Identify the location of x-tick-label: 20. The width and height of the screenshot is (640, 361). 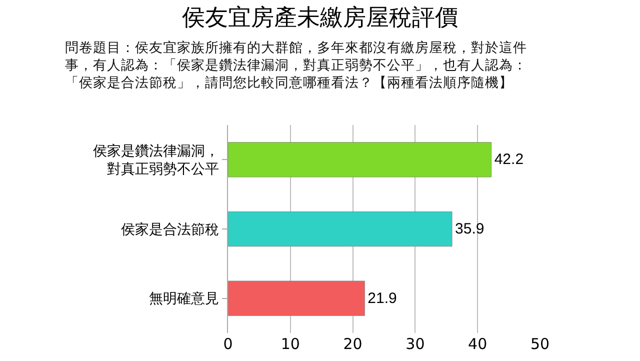
(352, 344).